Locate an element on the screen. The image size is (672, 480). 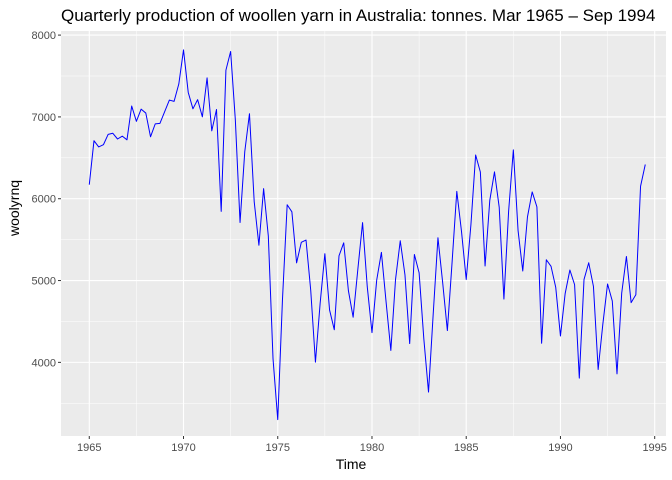
x-tick-label: 1970 is located at coordinates (183, 448).